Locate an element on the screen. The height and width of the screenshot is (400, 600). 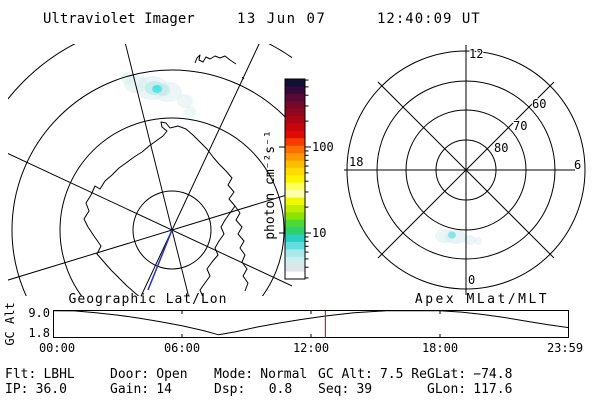
colorbar-bands is located at coordinates (295, 179).